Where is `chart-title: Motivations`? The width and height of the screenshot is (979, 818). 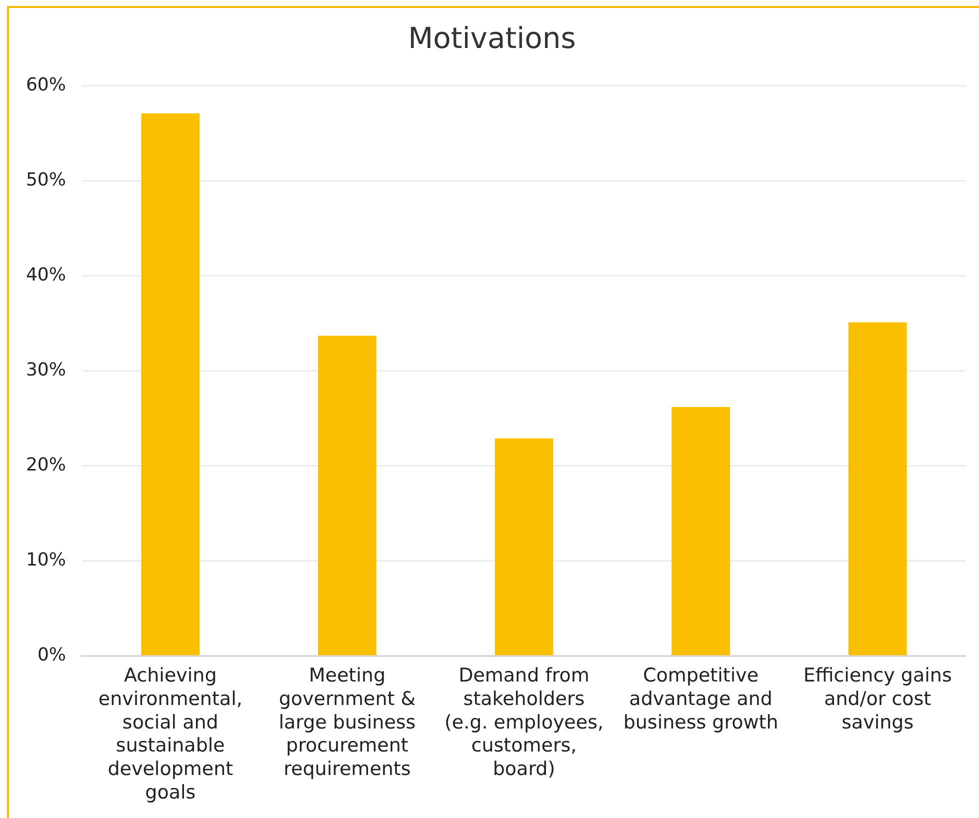
chart-title: Motivations is located at coordinates (492, 37).